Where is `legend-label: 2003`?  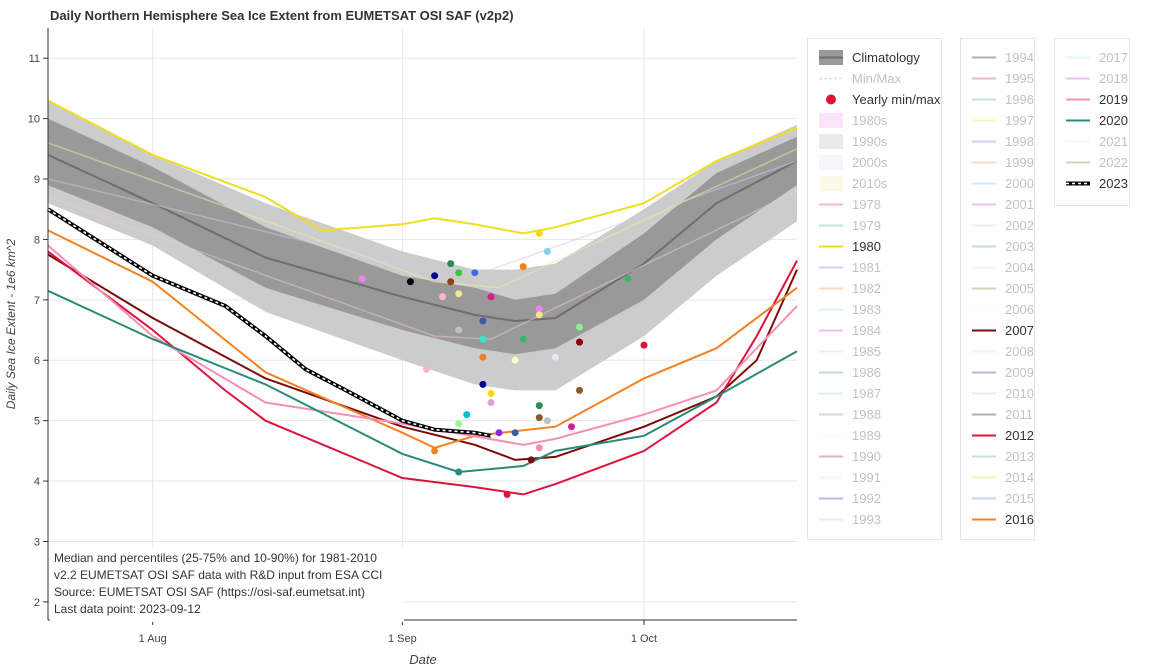
legend-label: 2003 is located at coordinates (1019, 246).